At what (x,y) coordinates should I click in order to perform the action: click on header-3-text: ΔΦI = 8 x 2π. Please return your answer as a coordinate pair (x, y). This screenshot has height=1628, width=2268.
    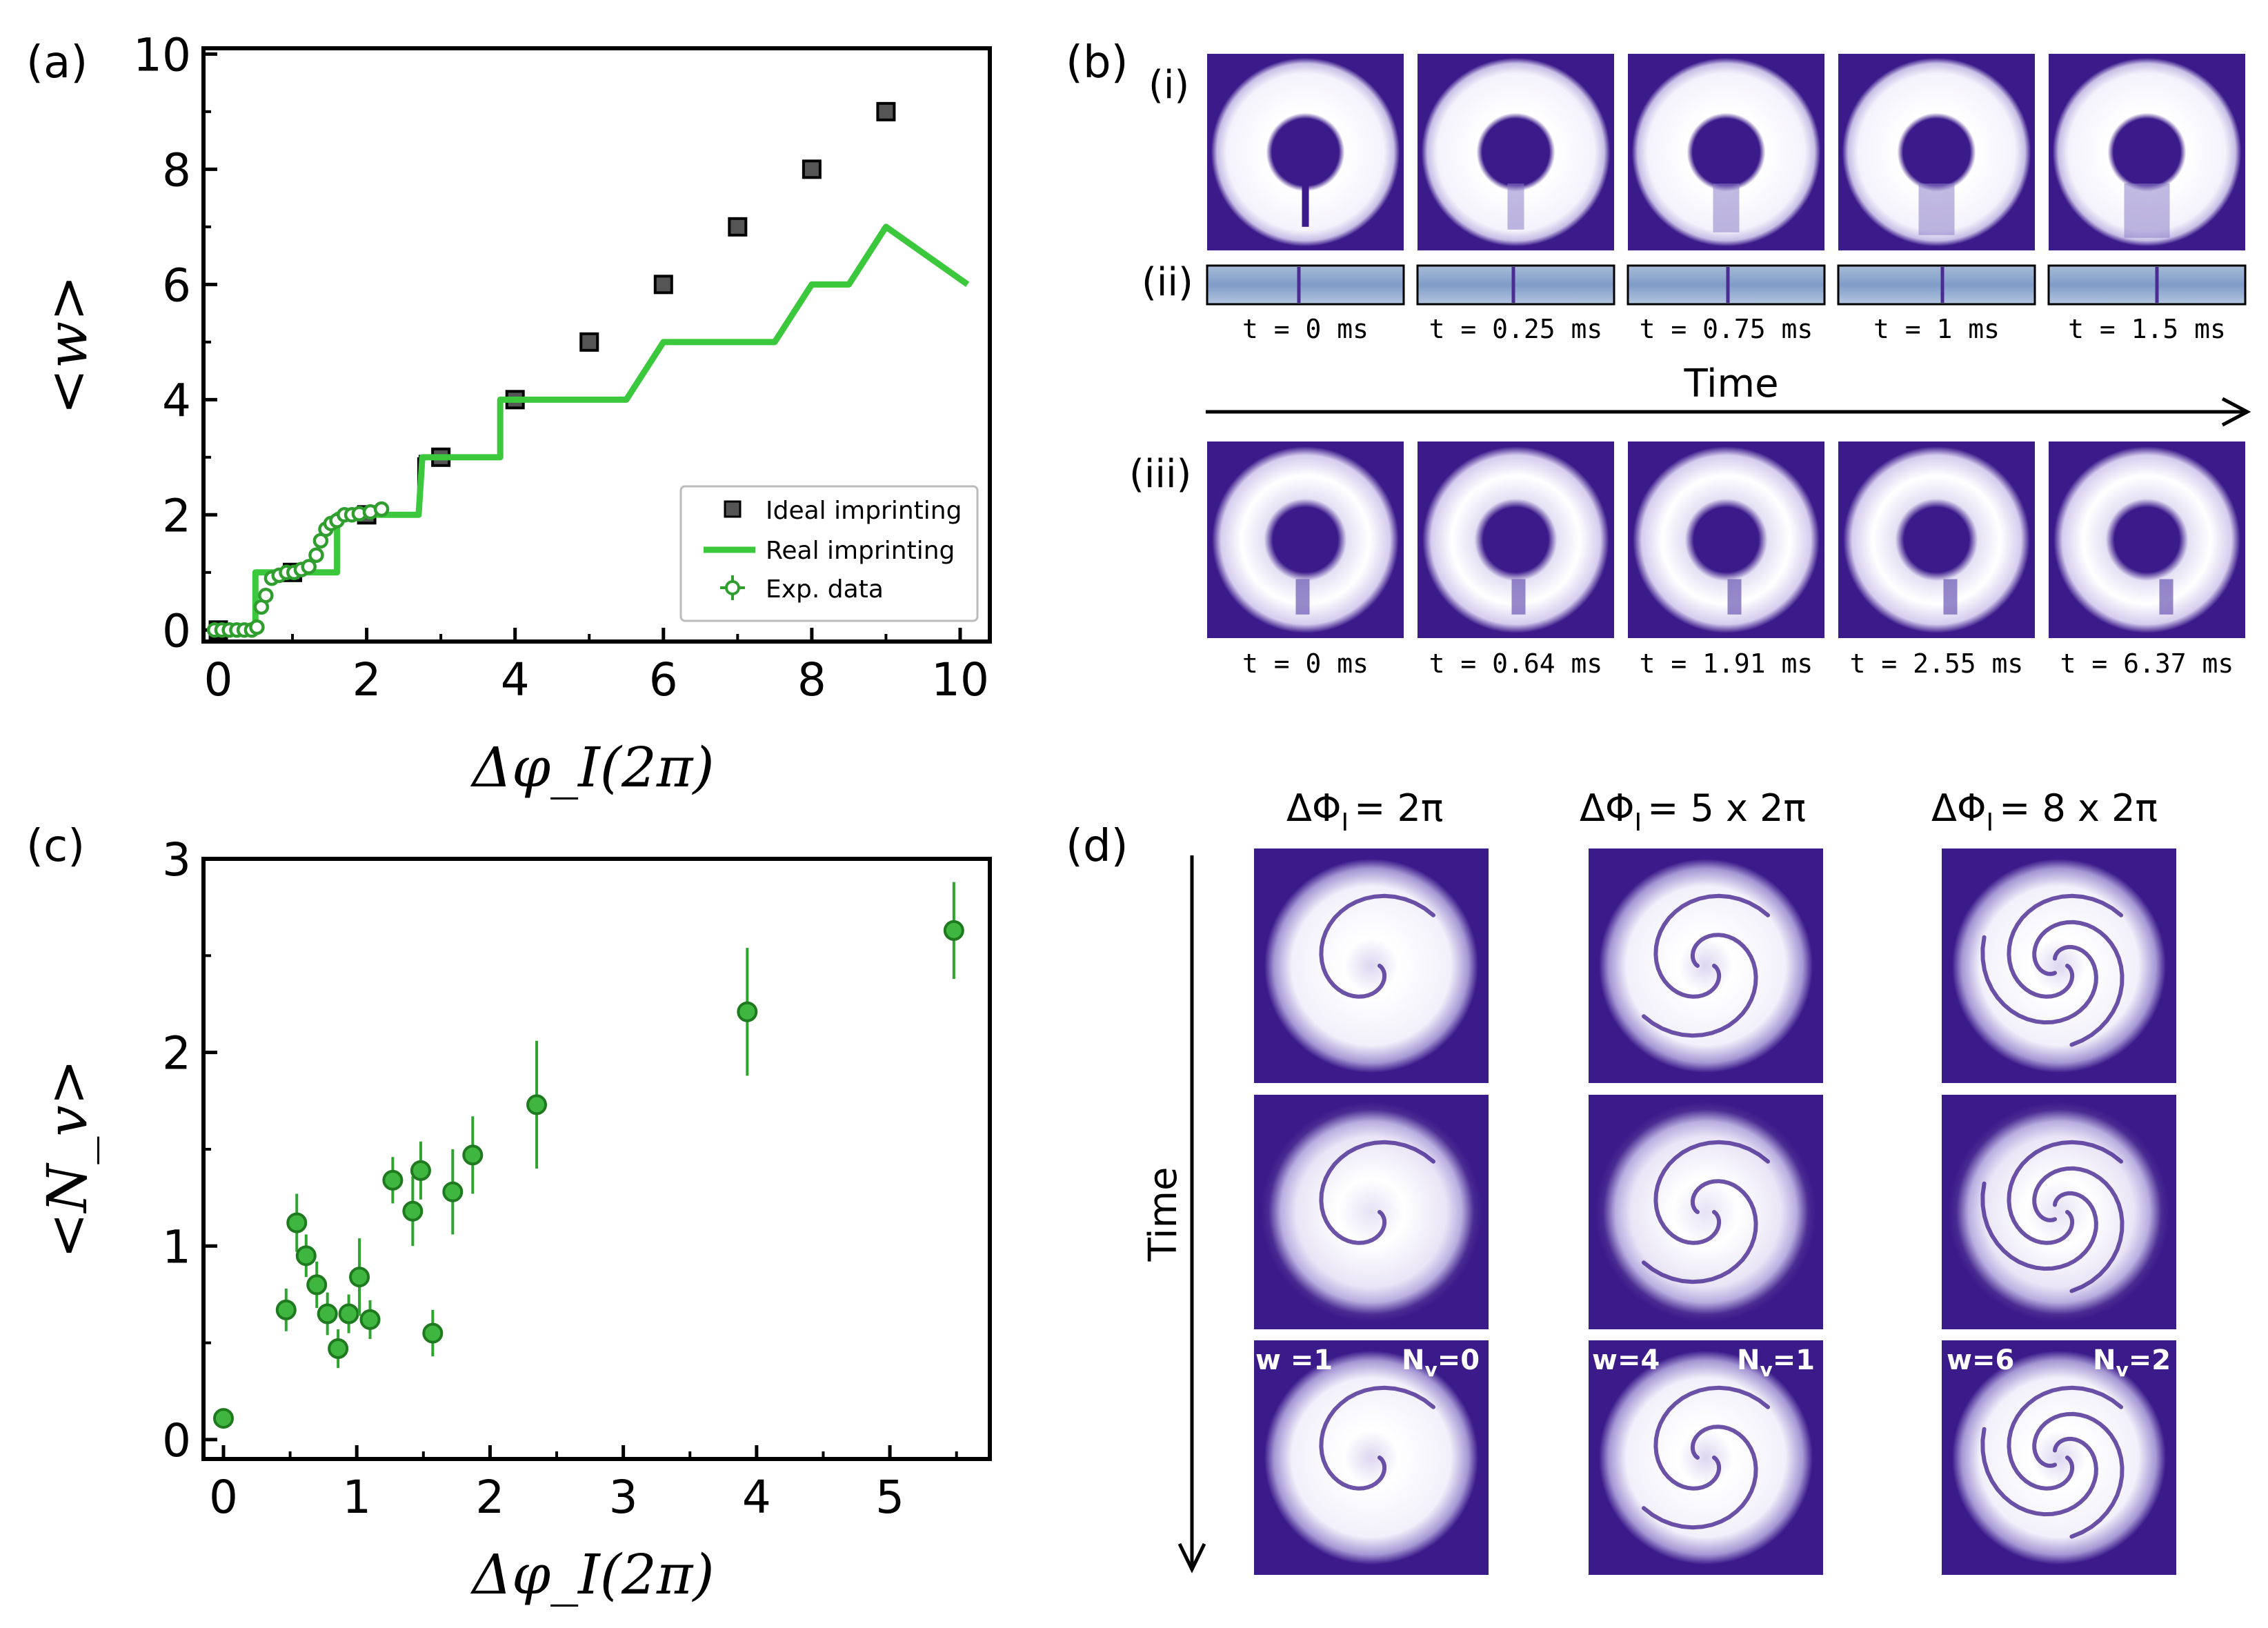
    Looking at the image, I should click on (2045, 812).